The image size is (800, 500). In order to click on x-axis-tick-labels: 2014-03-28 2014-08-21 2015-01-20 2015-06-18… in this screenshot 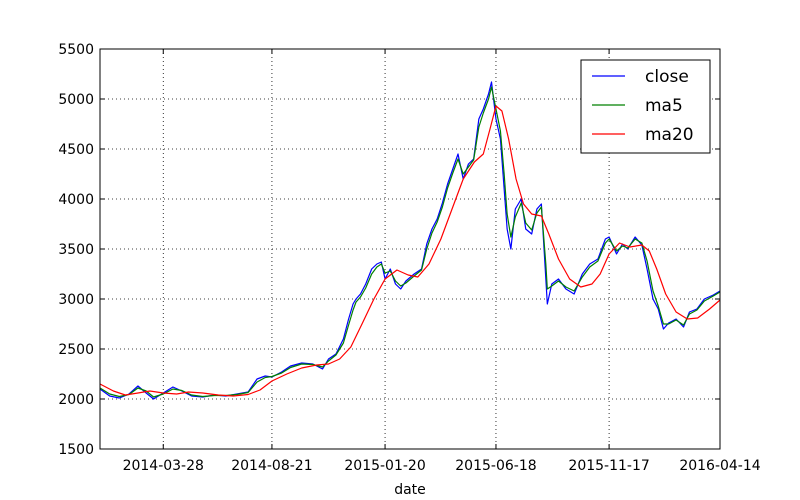, I will do `click(442, 466)`.